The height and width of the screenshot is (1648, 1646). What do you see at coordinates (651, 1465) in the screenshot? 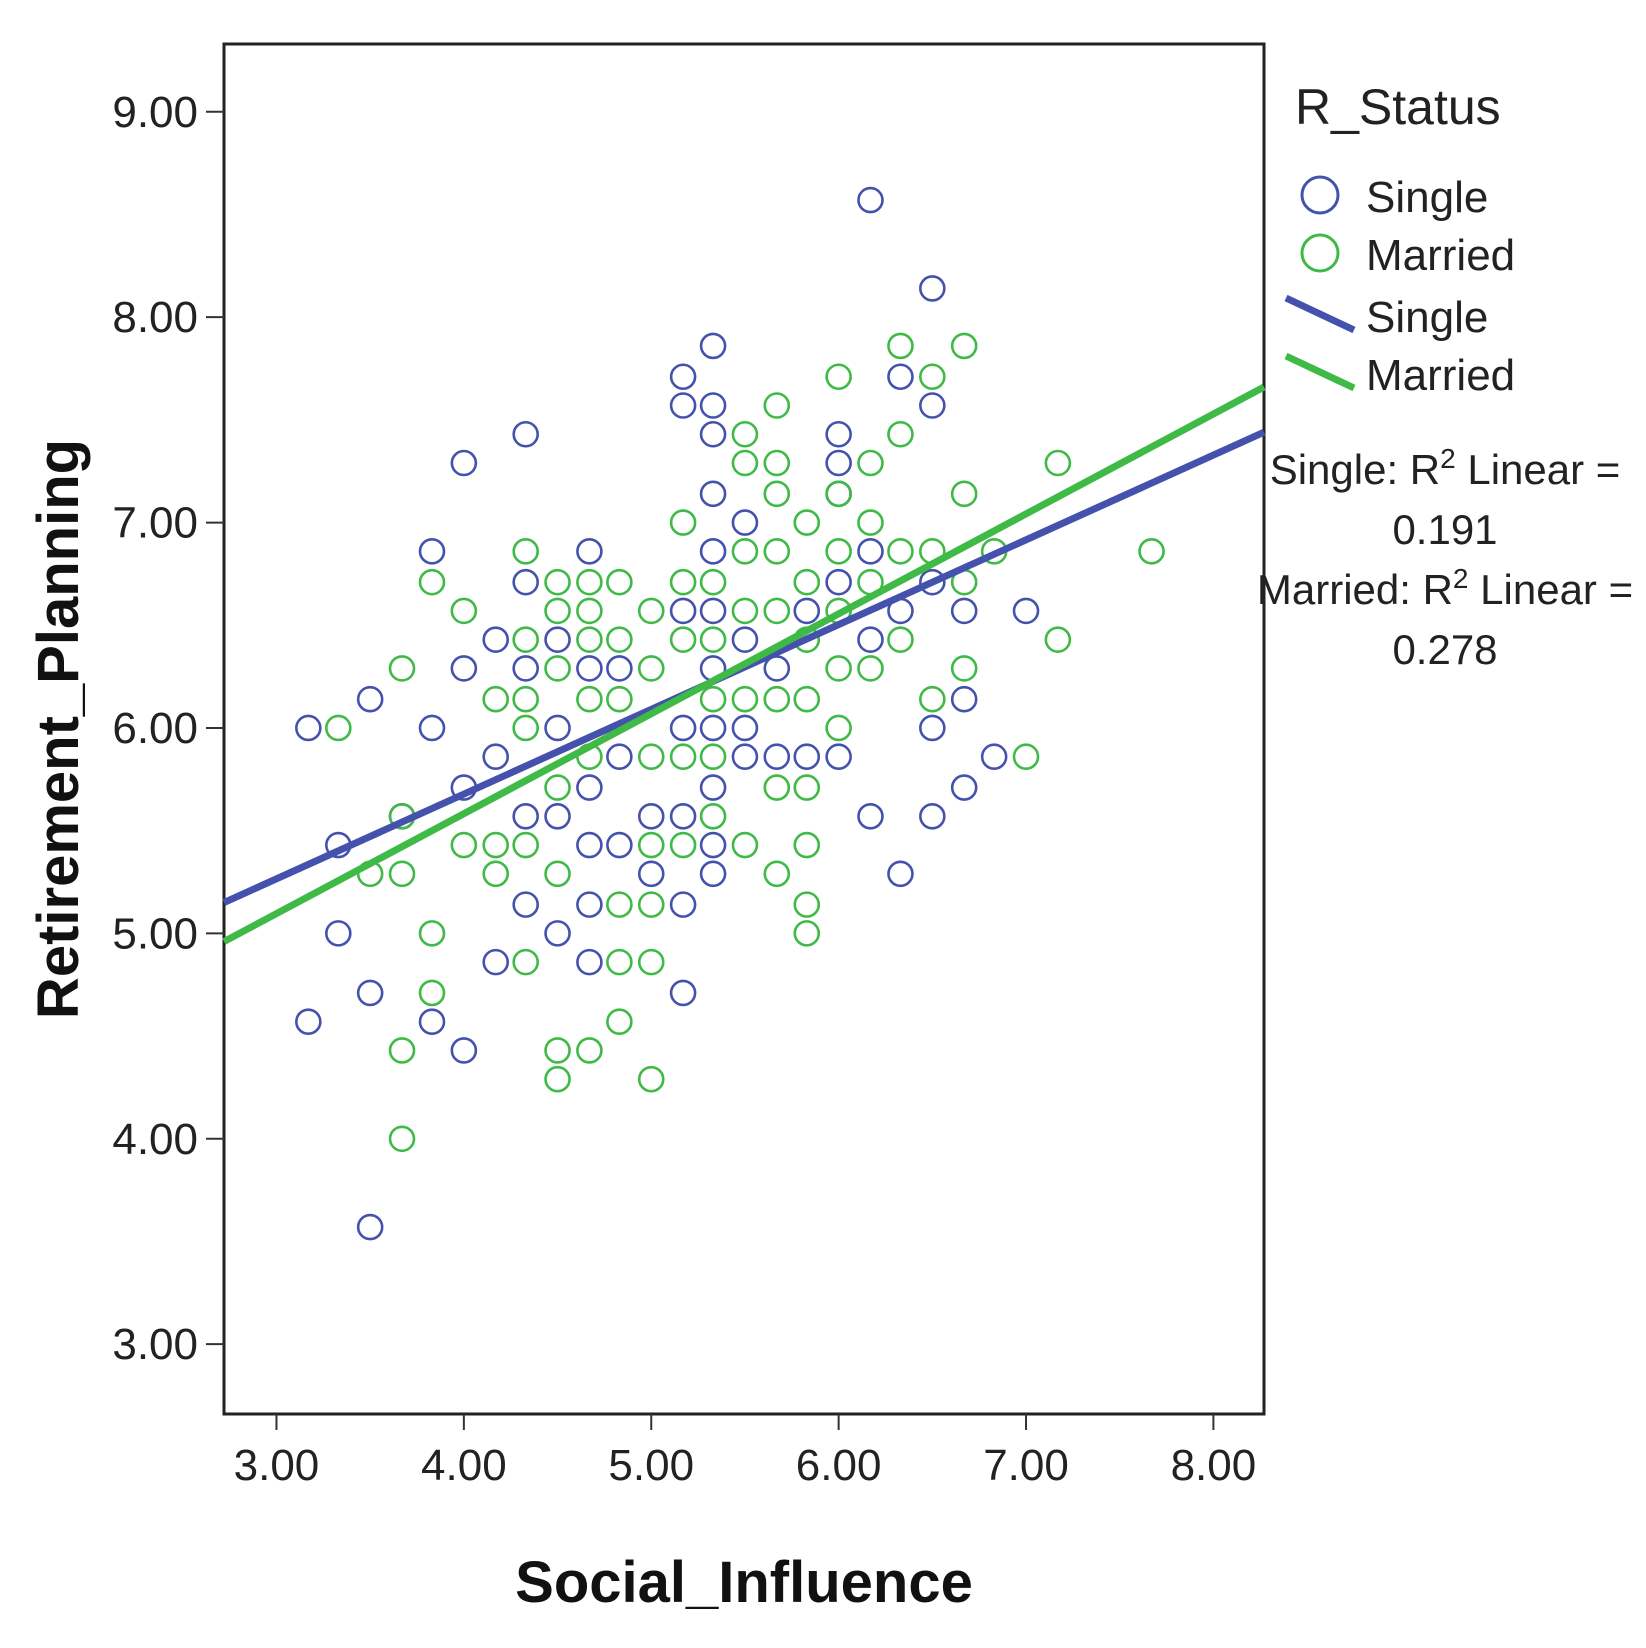
I see `x-tick-label-2: 5.00` at bounding box center [651, 1465].